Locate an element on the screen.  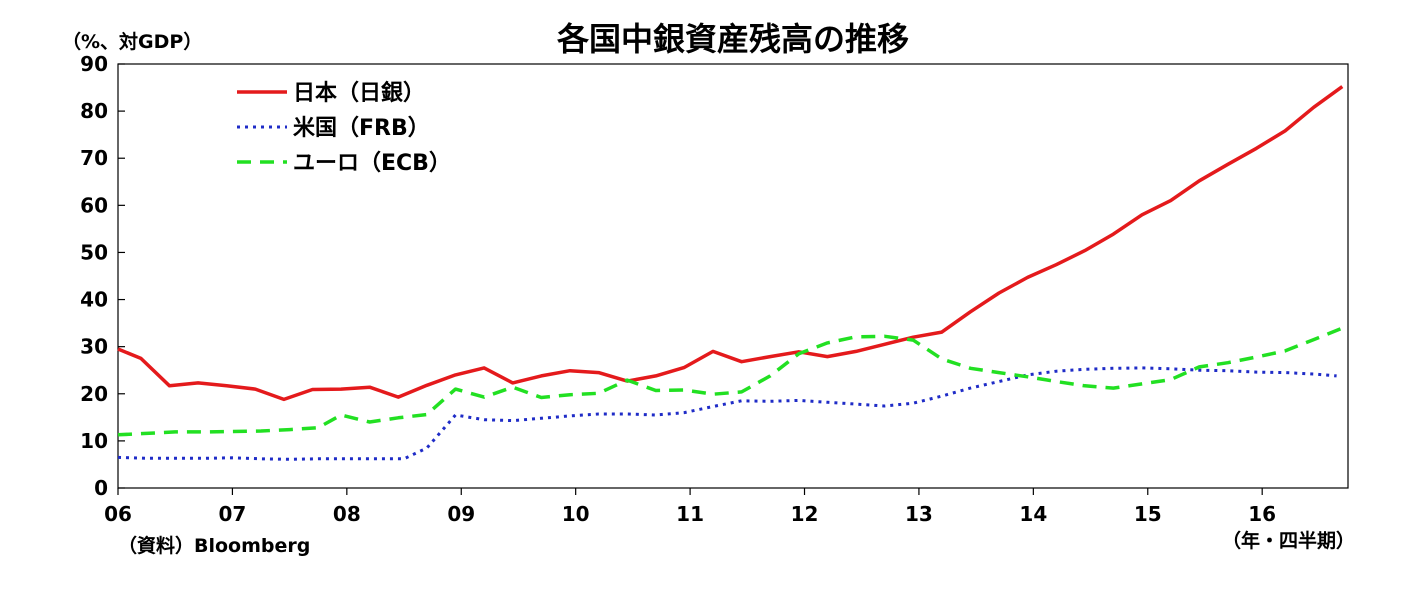
y-tick-label: 10 is located at coordinates (94, 441).